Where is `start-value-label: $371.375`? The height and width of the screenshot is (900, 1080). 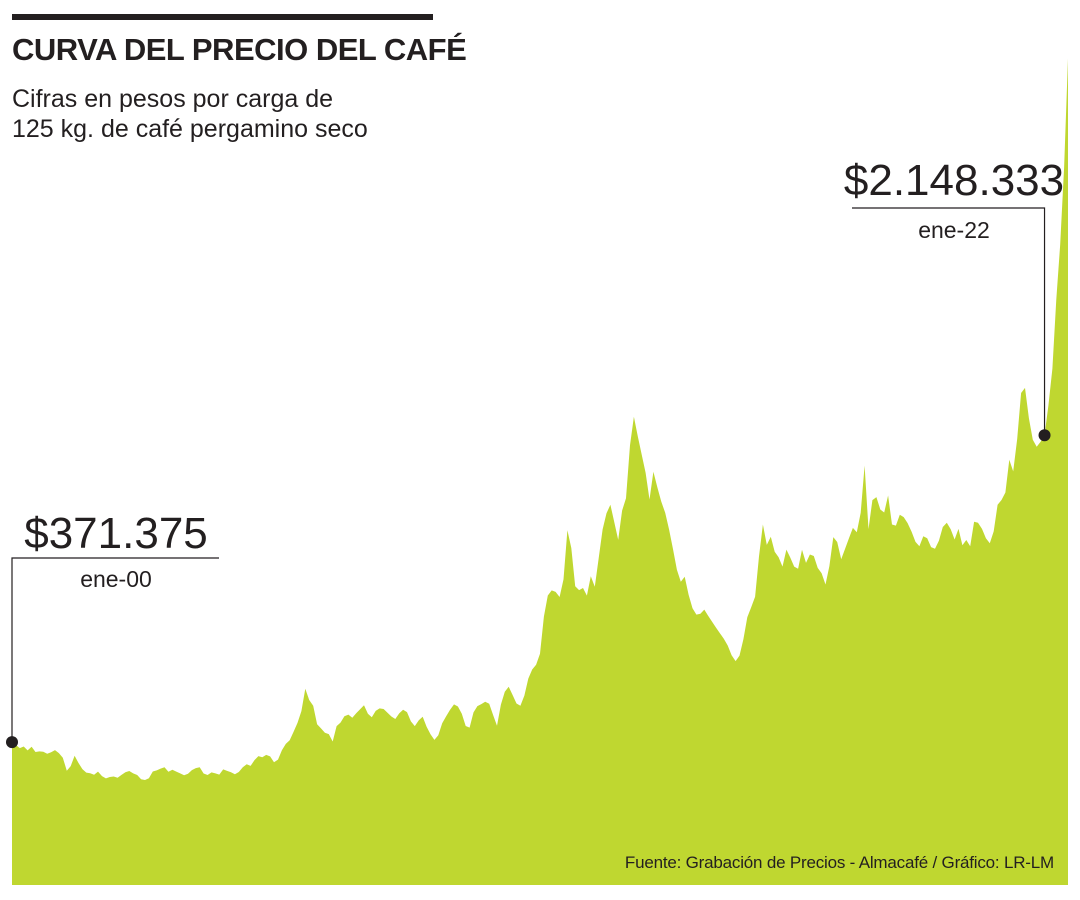
start-value-label: $371.375 is located at coordinates (116, 533).